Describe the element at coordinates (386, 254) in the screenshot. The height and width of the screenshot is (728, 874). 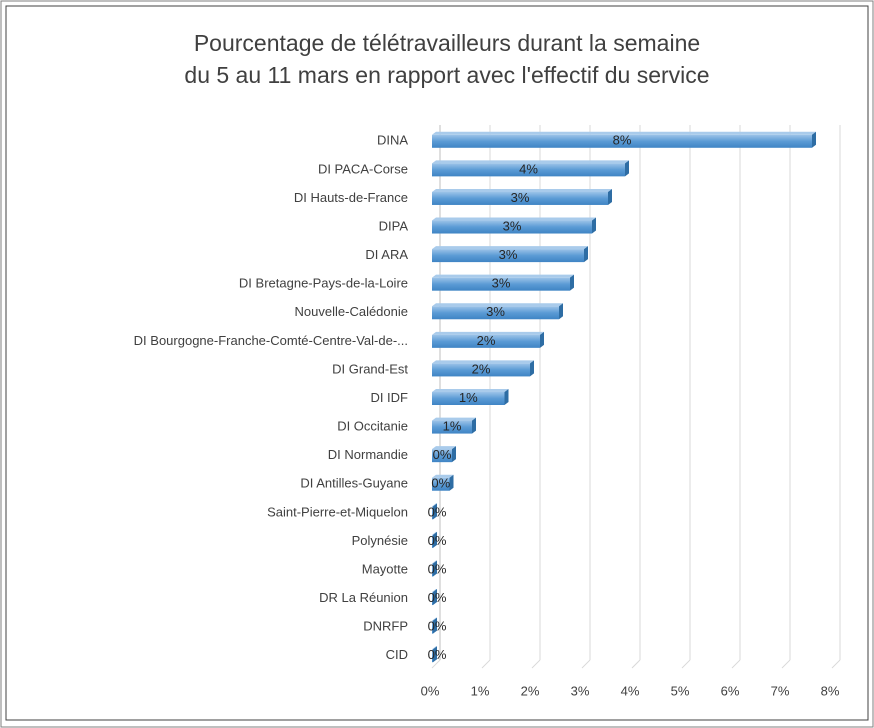
I see `y-tick-label: DI ARA` at that location.